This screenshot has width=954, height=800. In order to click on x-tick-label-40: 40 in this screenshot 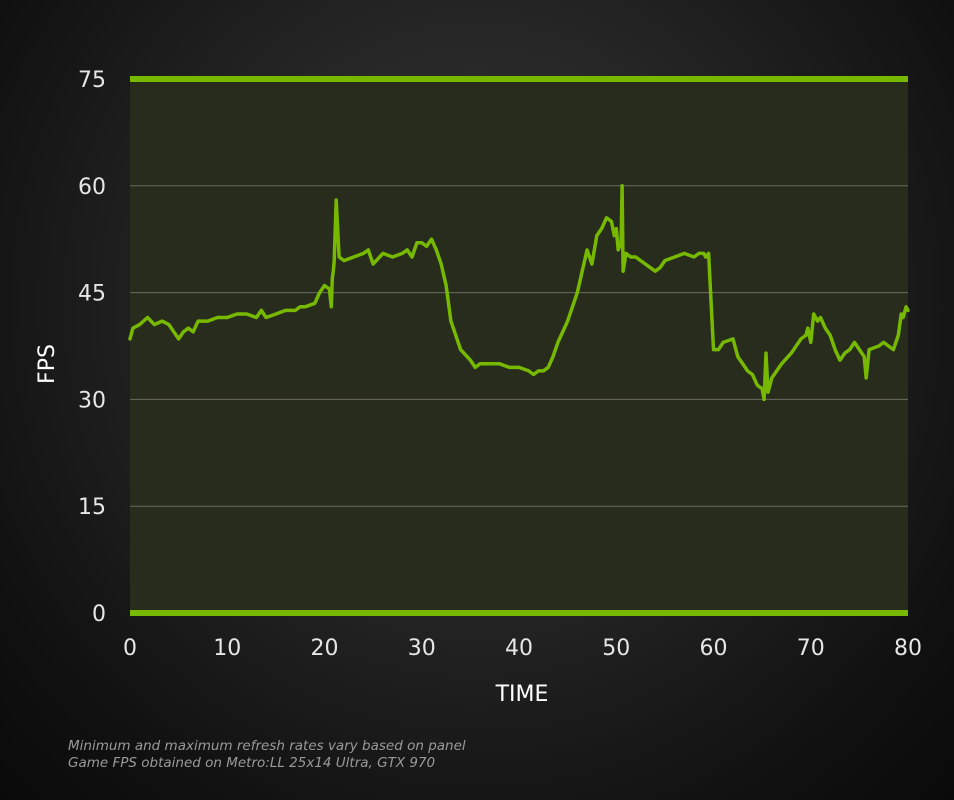, I will do `click(519, 648)`.